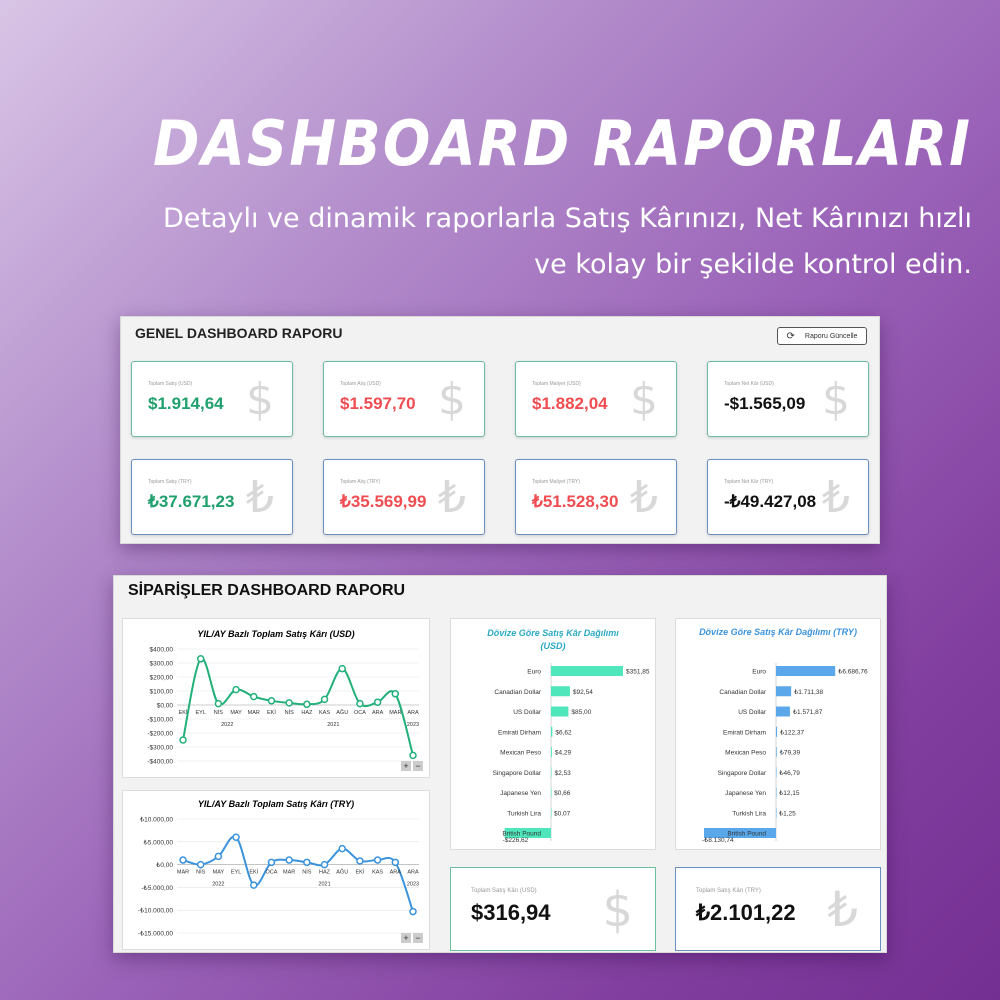  Describe the element at coordinates (160, 720) in the screenshot. I see `y-tick-label: -$100,00` at that location.